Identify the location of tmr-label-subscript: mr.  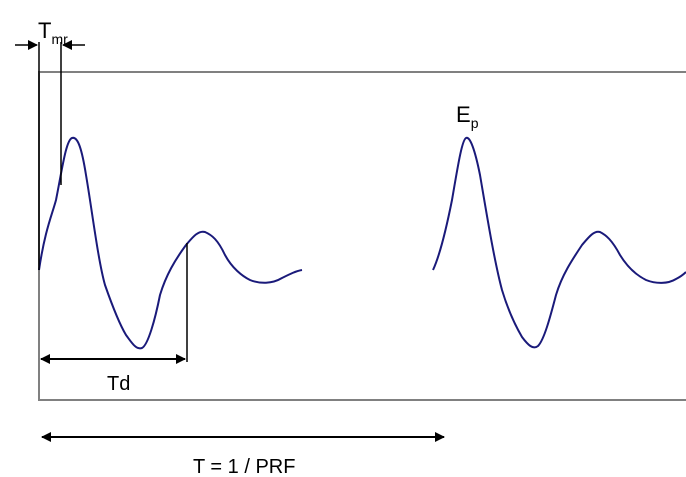
(59, 39).